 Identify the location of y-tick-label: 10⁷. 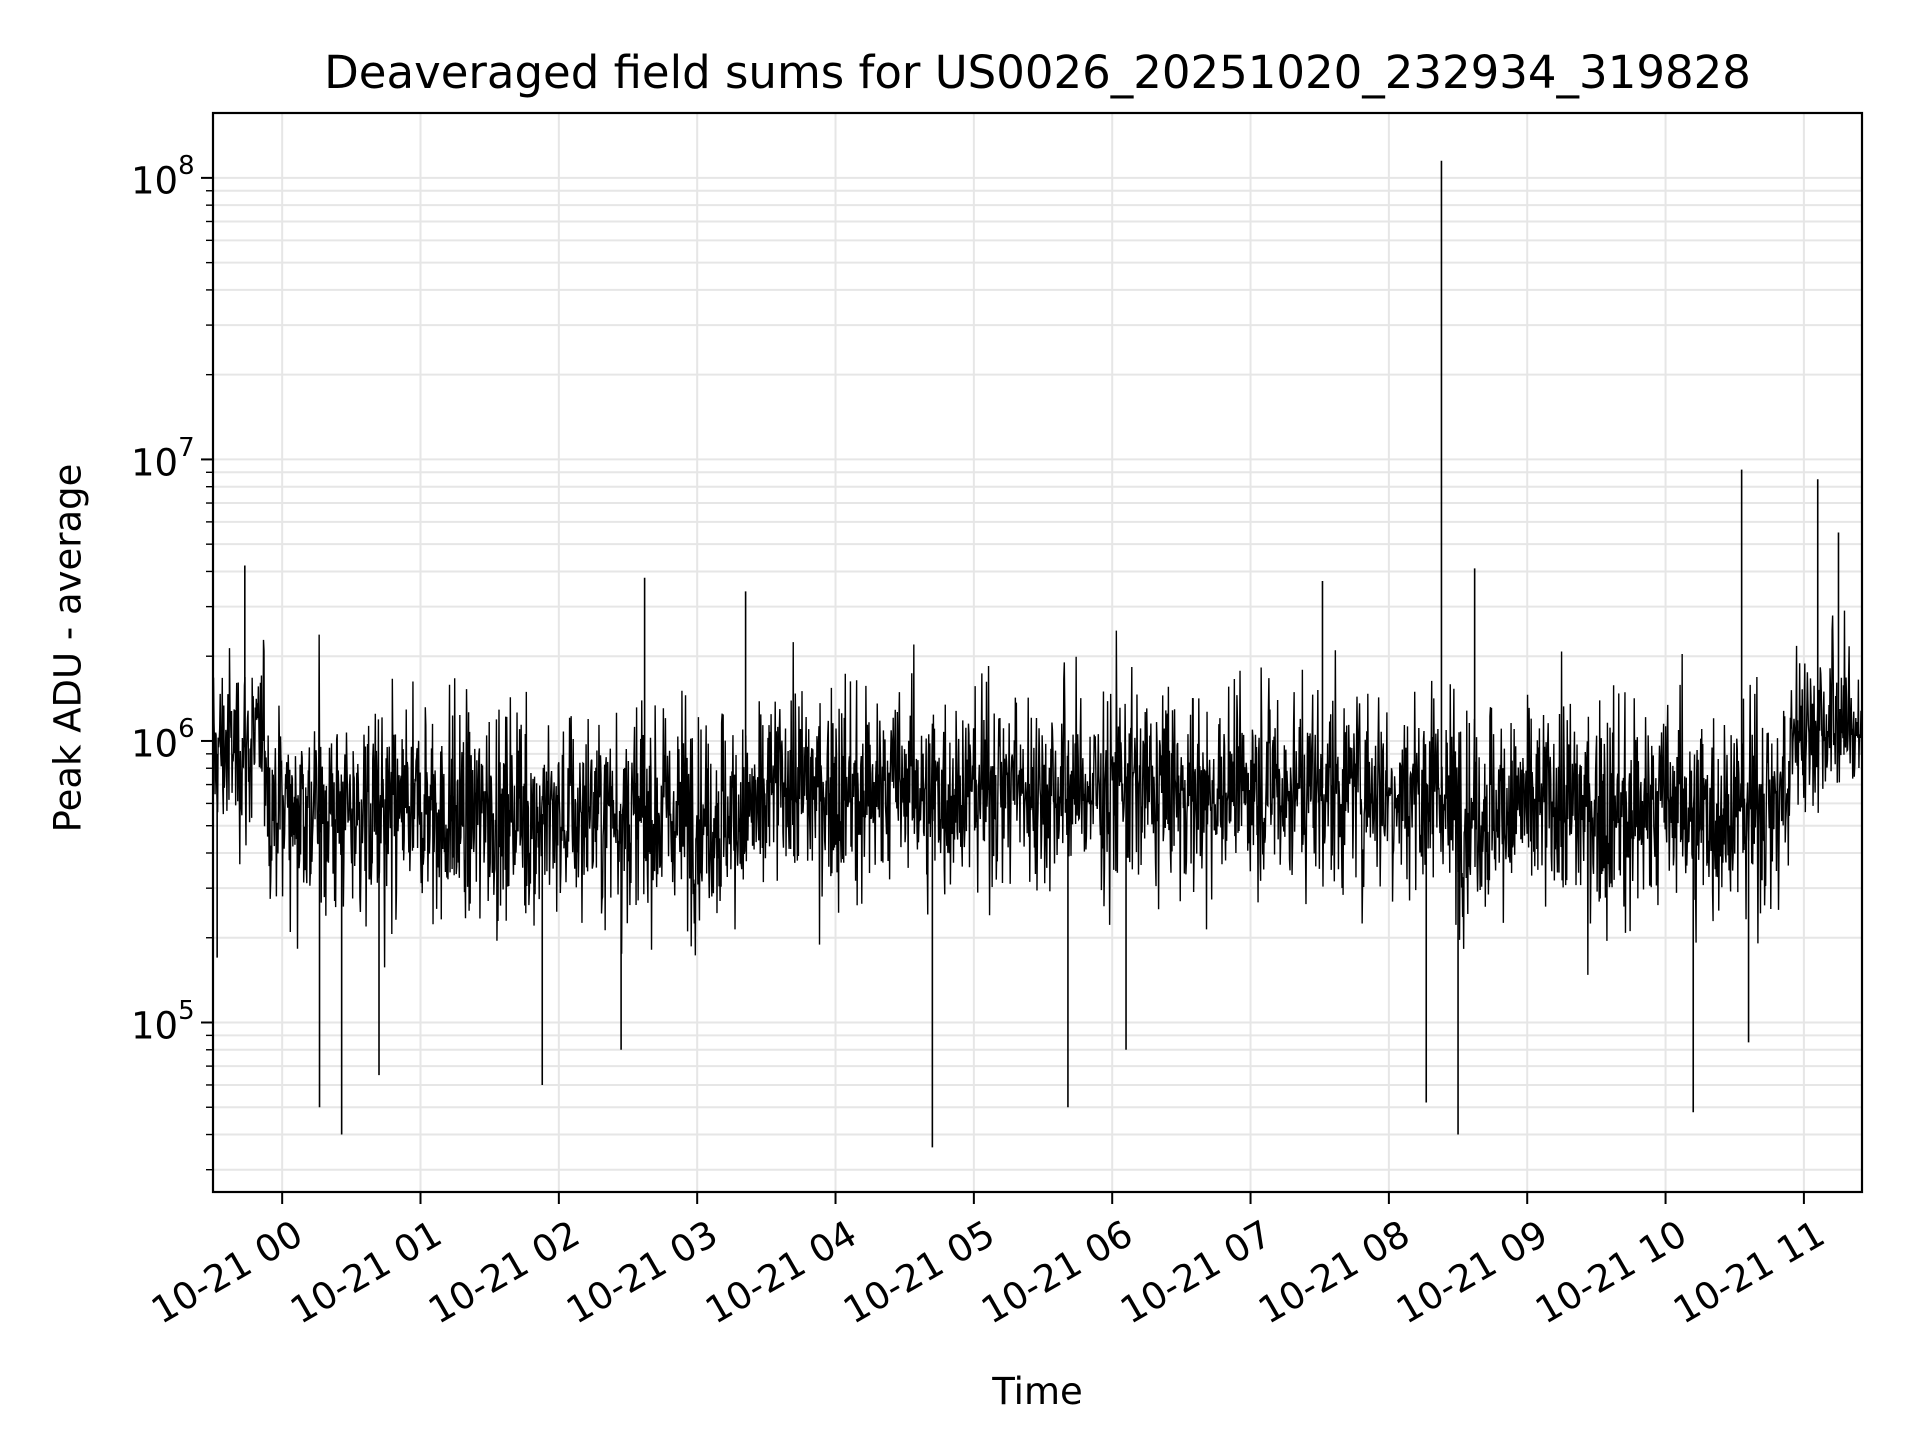
(163, 459).